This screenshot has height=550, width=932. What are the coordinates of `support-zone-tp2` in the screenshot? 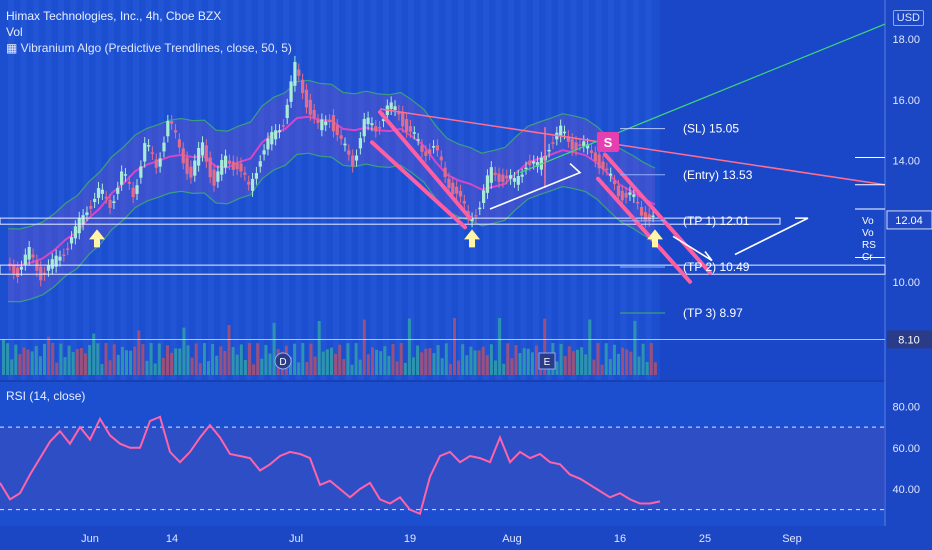 It's located at (443, 269).